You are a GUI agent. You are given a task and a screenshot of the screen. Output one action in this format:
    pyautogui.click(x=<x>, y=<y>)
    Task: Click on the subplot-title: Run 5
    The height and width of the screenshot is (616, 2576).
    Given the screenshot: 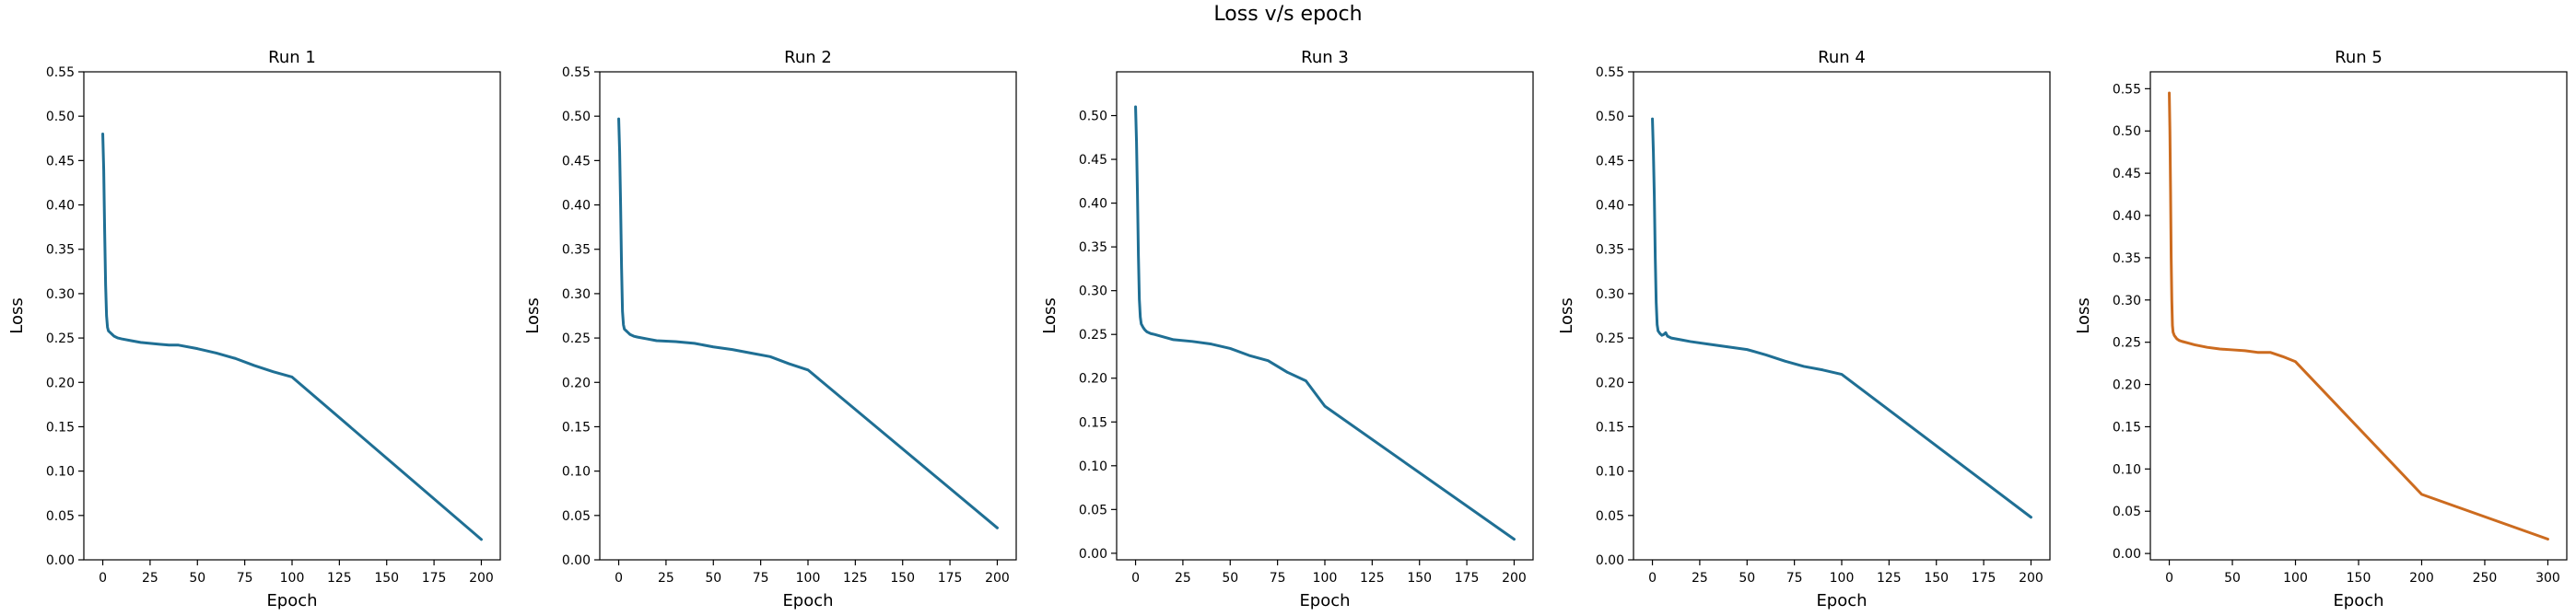 What is the action you would take?
    pyautogui.click(x=2359, y=57)
    